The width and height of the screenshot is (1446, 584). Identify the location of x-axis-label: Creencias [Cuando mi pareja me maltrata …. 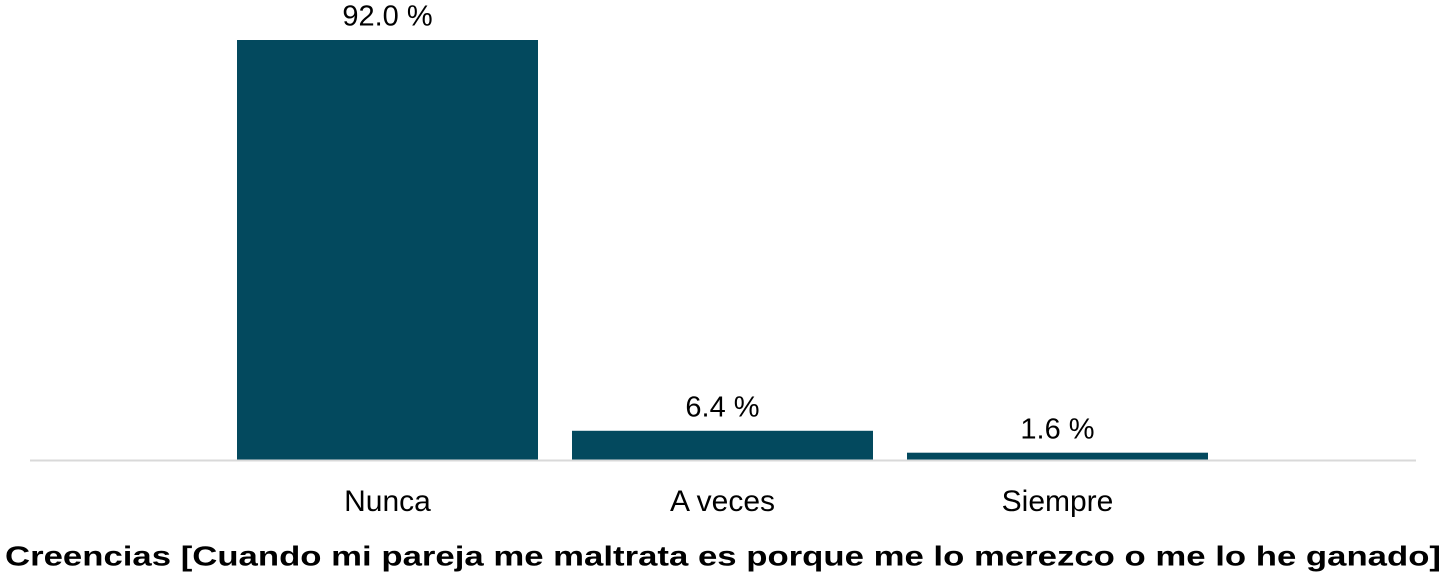
(723, 555).